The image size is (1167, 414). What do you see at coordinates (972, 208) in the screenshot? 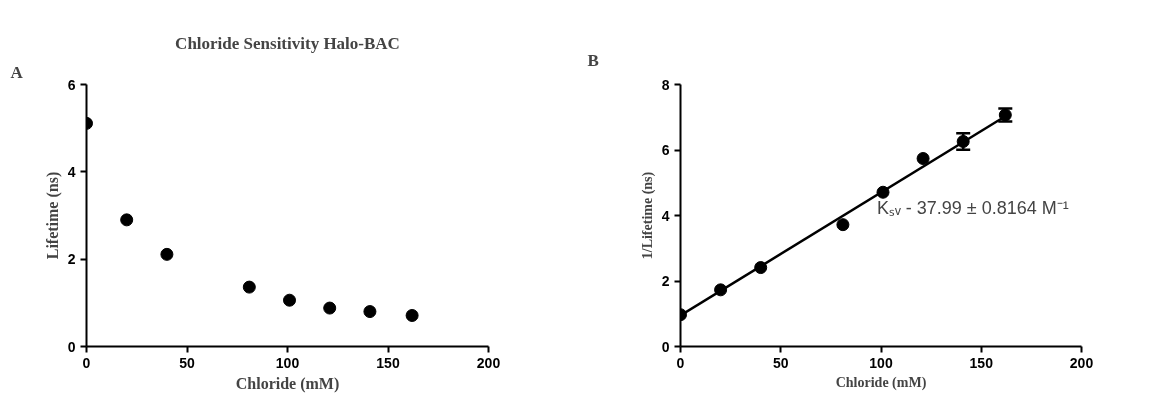
I see `annotation: Kₛᵥ - 37.99 ± 0.8164 M⁻¹` at bounding box center [972, 208].